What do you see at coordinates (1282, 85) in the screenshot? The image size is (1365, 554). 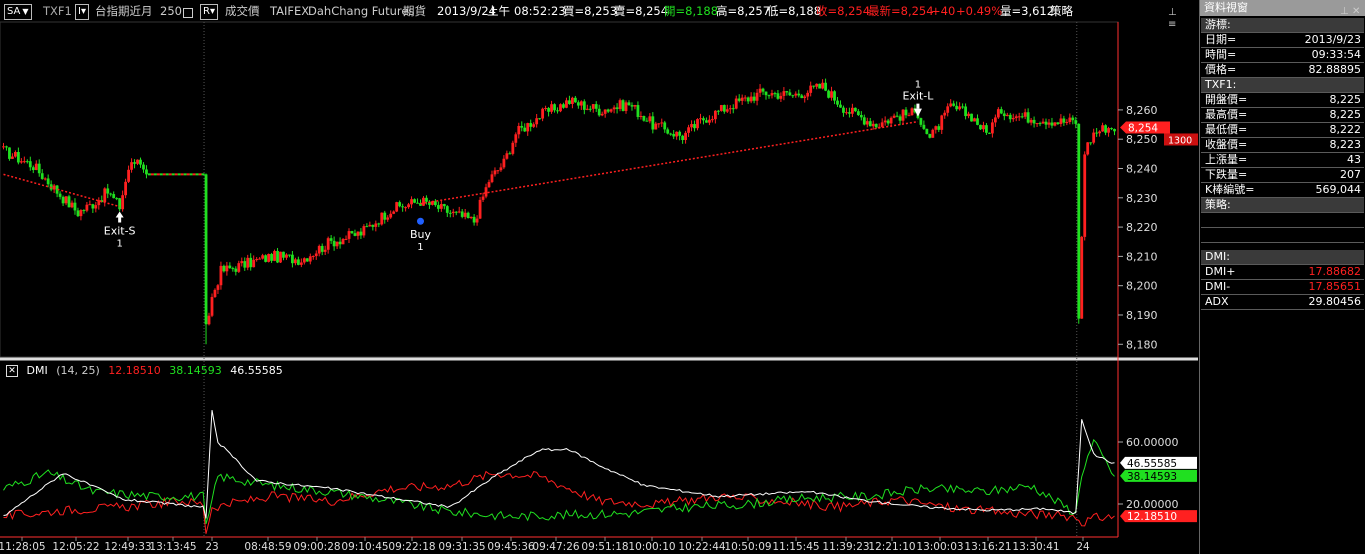 I see `panel-row: TXF1:` at bounding box center [1282, 85].